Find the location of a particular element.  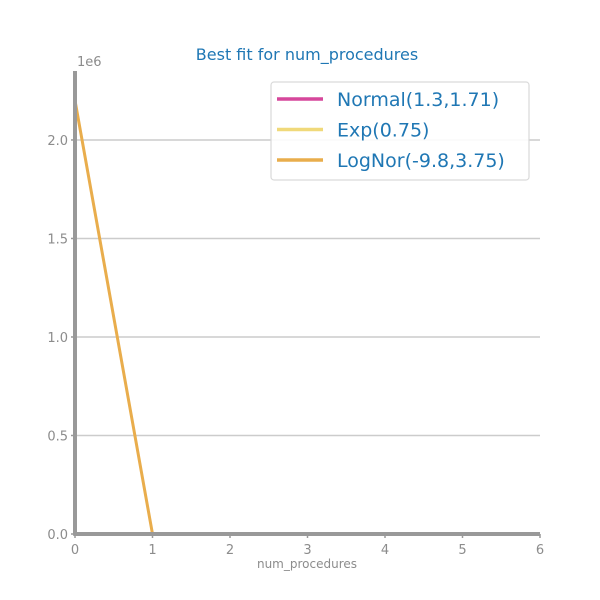

x-tick-label-3: 3 is located at coordinates (307, 550).